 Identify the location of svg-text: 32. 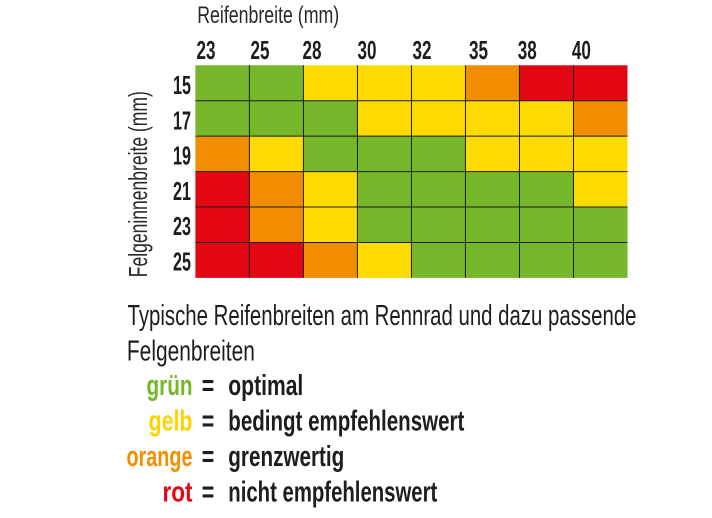
(422, 50).